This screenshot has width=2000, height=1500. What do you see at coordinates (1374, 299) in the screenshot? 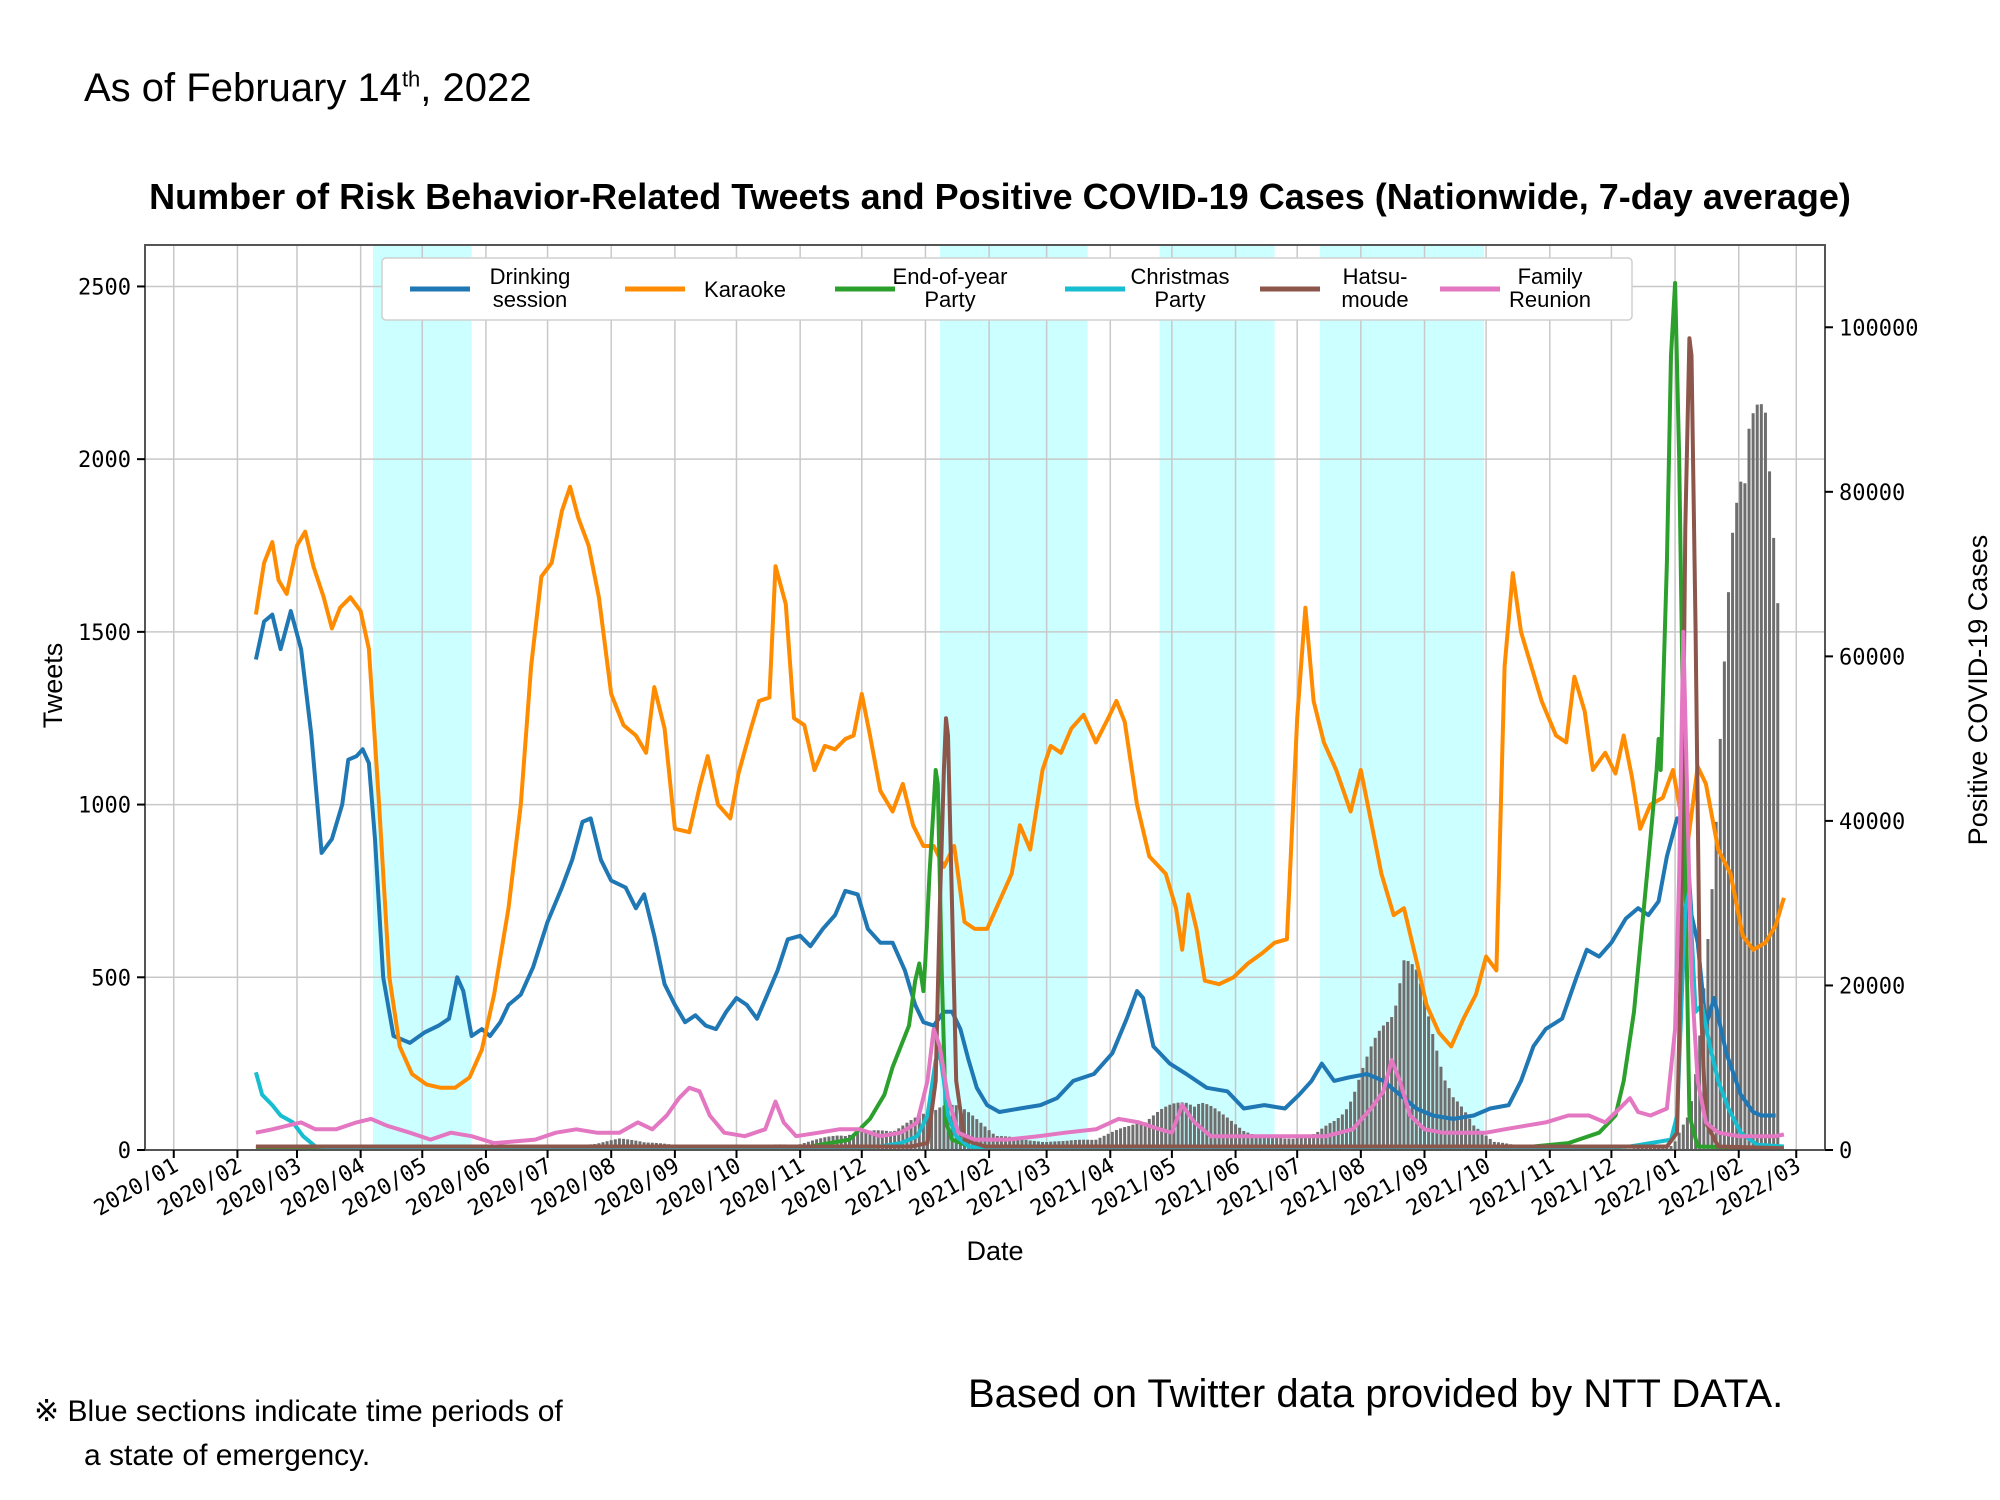
I see `legend-label-hatsumoude-line2: moude` at bounding box center [1374, 299].